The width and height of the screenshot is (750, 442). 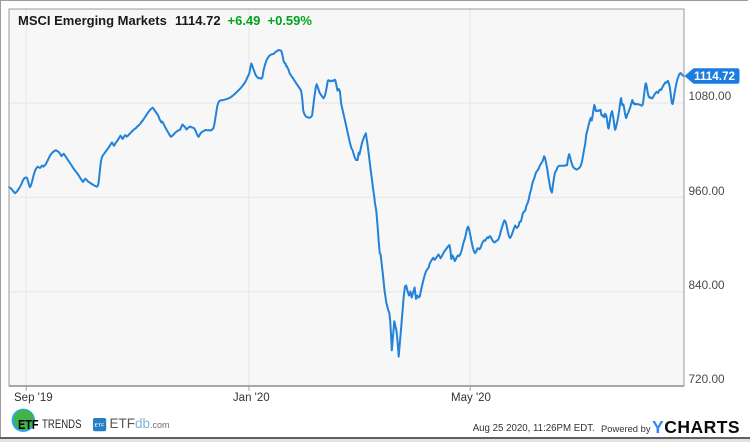 I want to click on svg-text: 1114.72, so click(x=714, y=76).